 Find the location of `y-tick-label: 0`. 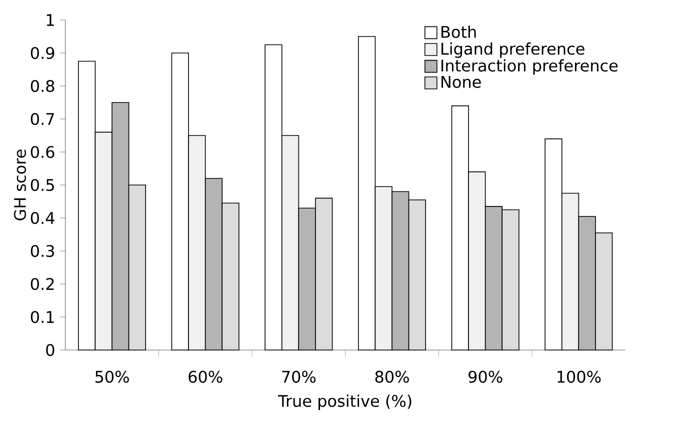

y-tick-label: 0 is located at coordinates (50, 350).